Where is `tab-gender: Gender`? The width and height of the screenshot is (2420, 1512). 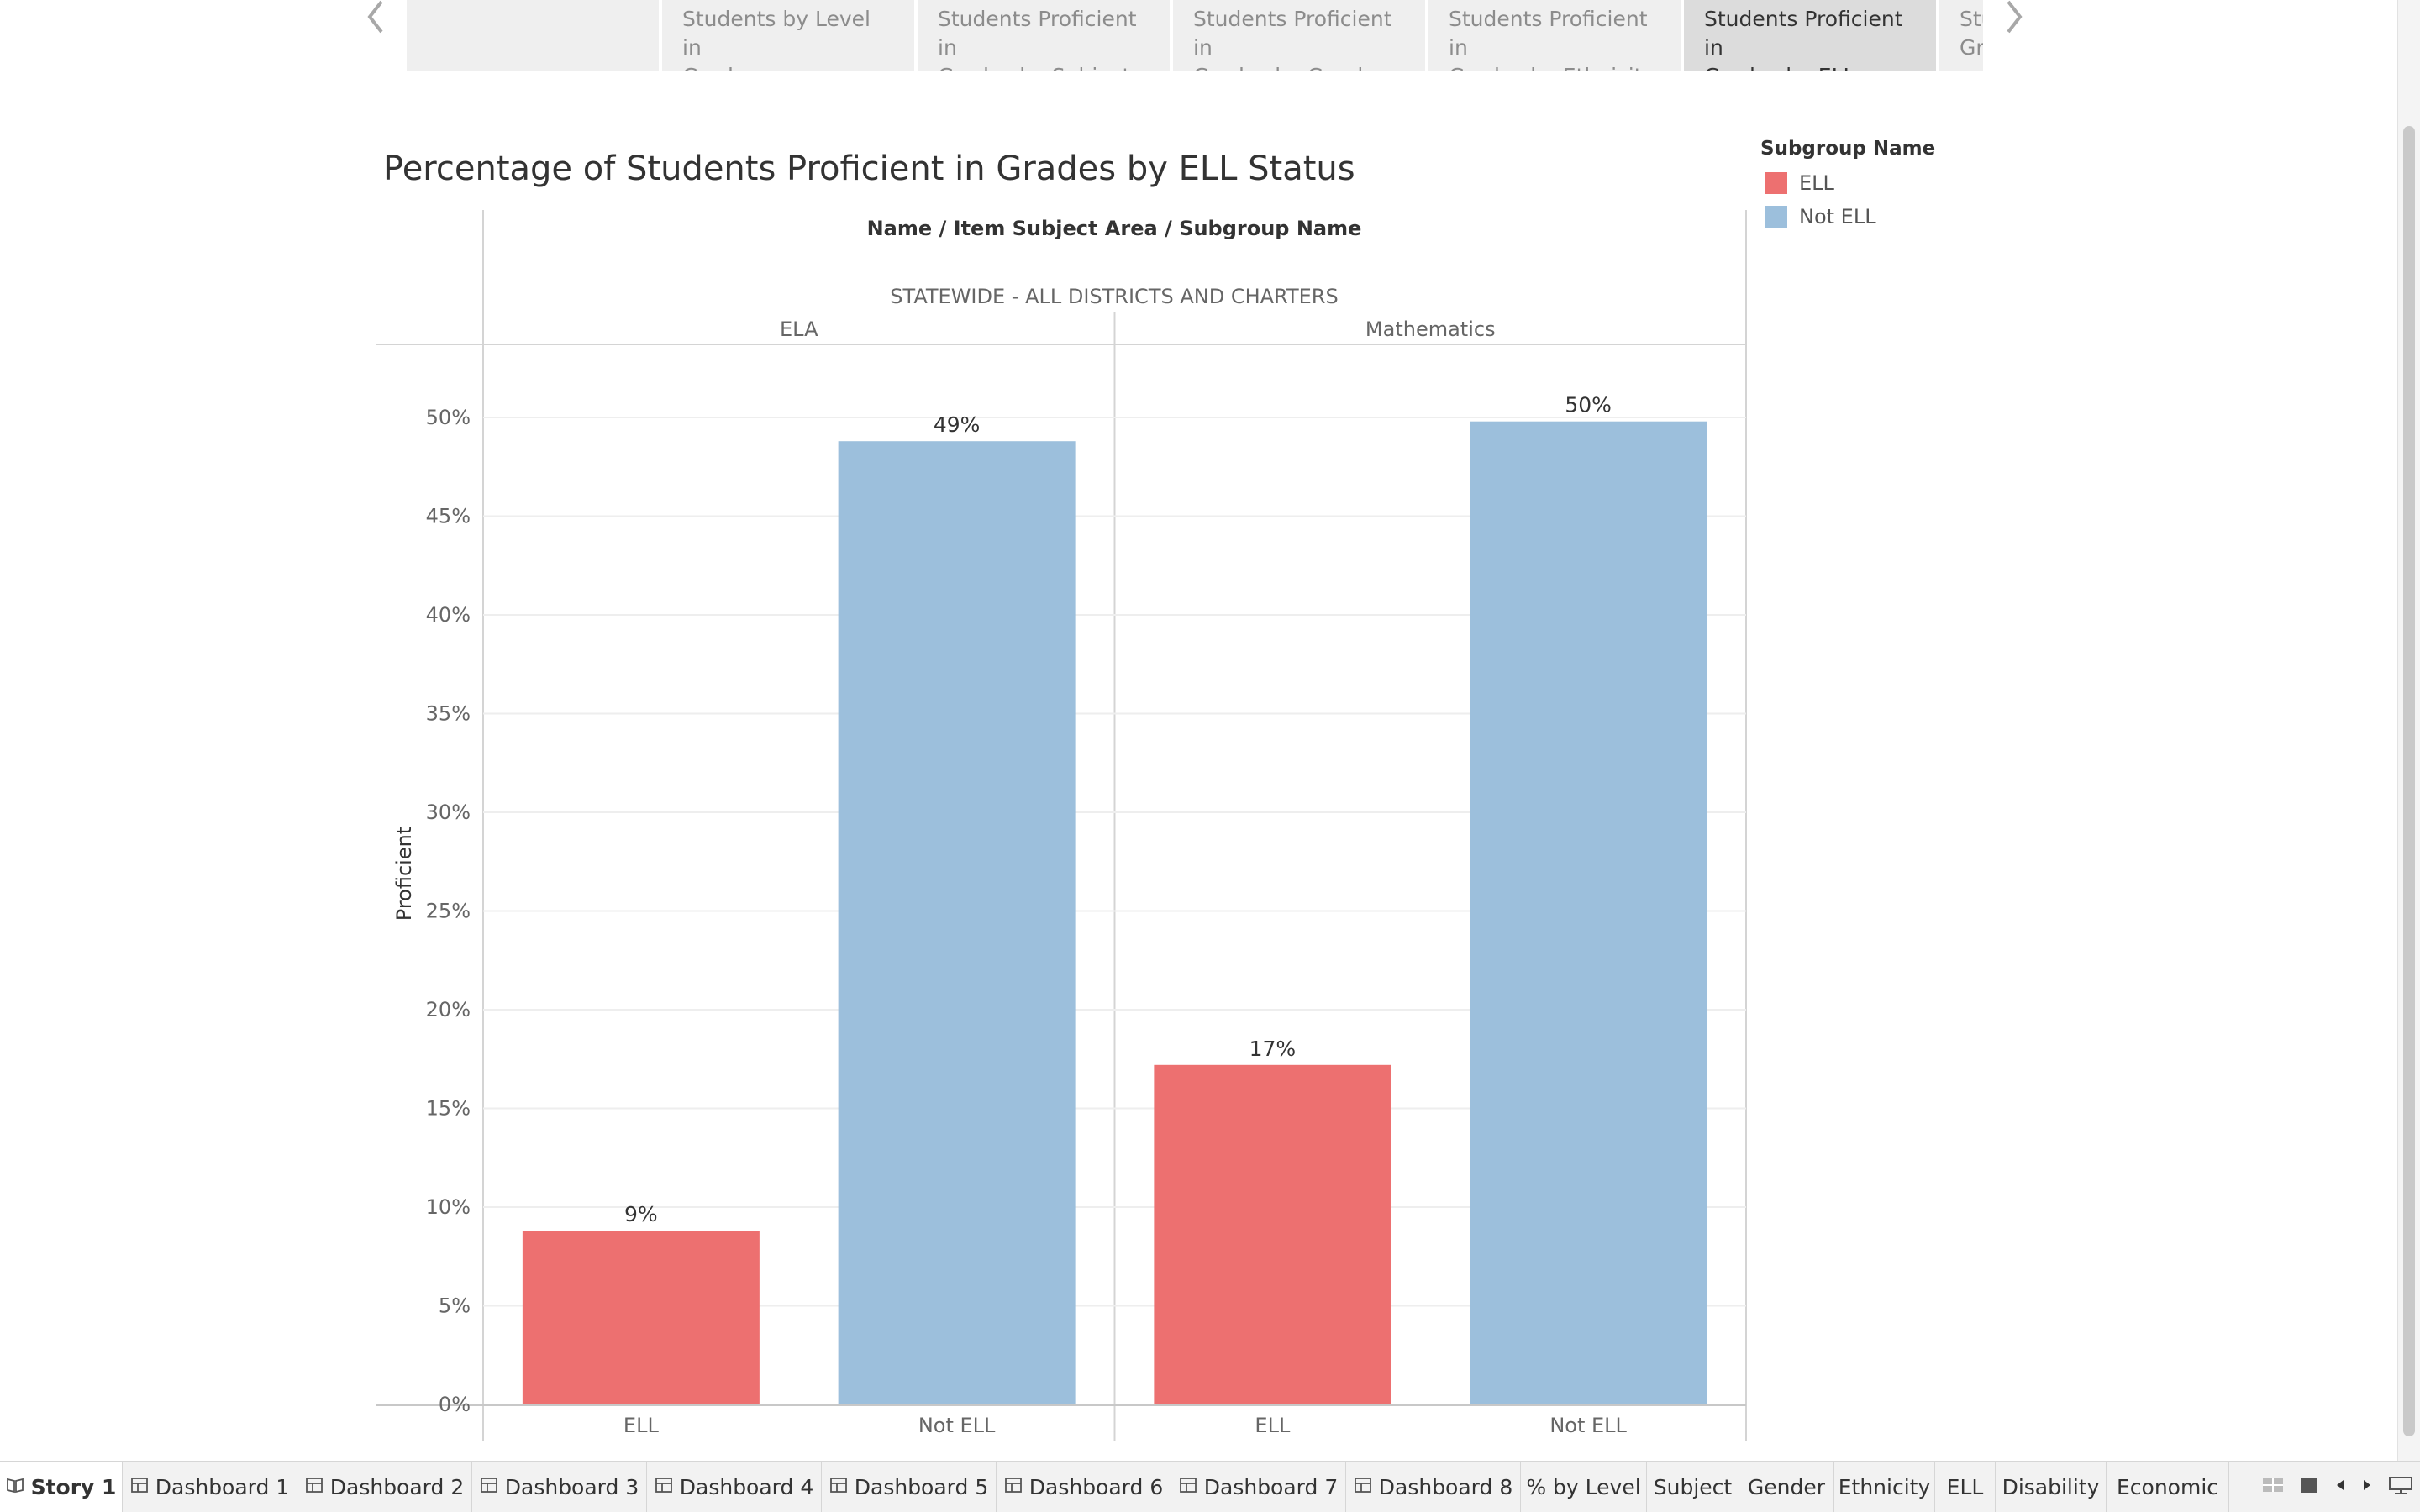 tab-gender: Gender is located at coordinates (1787, 1487).